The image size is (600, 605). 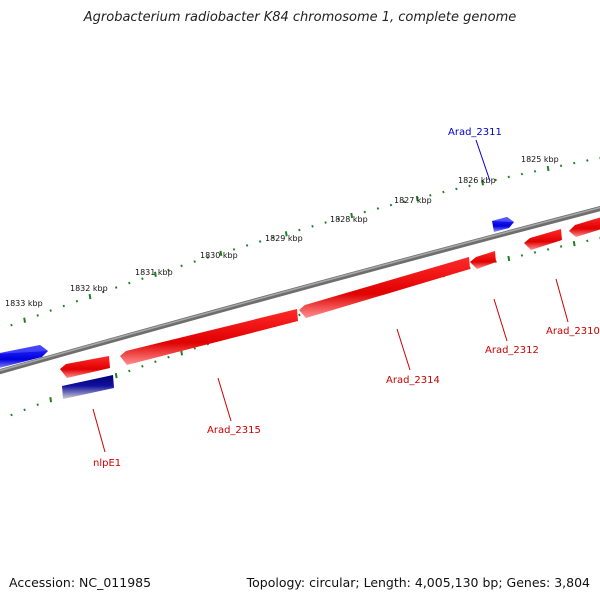 What do you see at coordinates (543, 239) in the screenshot?
I see `gene-red-mid` at bounding box center [543, 239].